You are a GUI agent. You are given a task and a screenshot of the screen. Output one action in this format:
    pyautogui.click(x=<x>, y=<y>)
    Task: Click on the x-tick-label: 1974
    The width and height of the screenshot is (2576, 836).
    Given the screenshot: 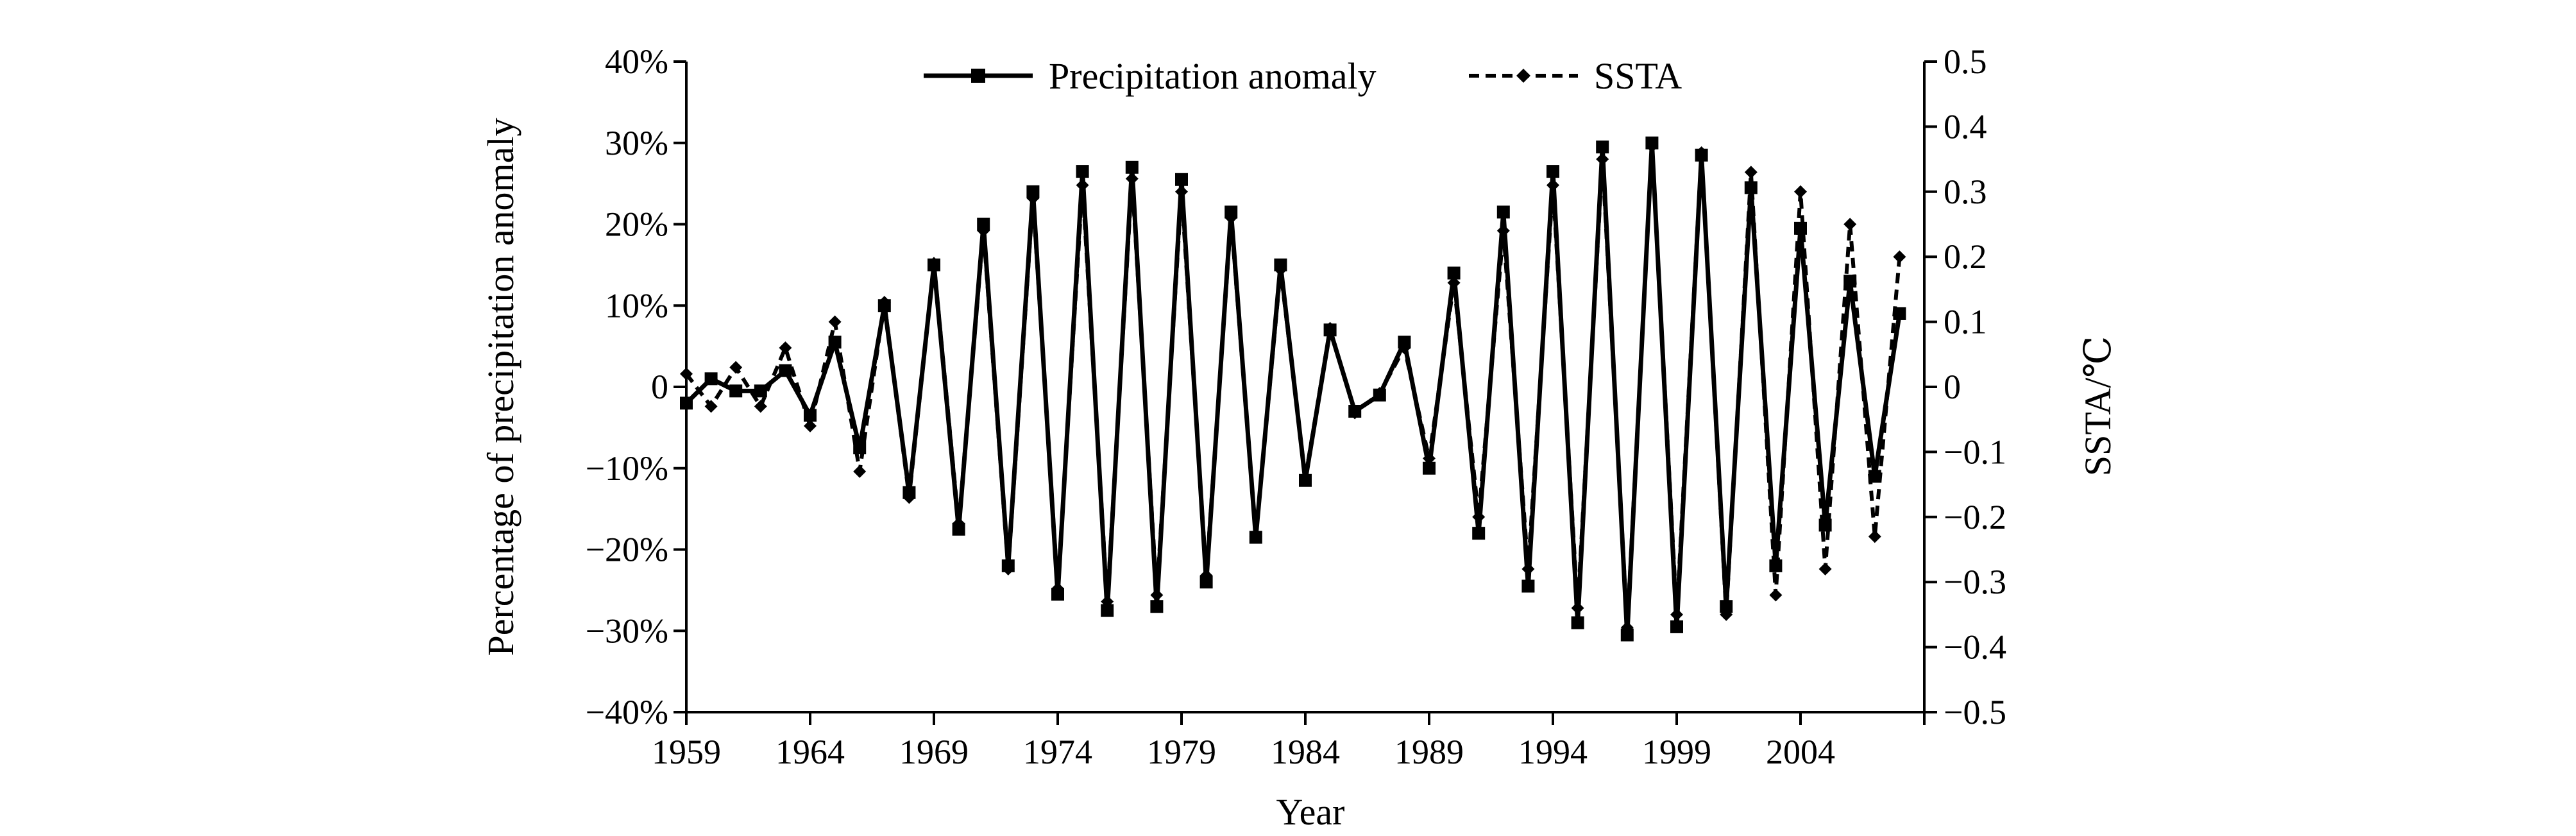 What is the action you would take?
    pyautogui.click(x=1057, y=752)
    